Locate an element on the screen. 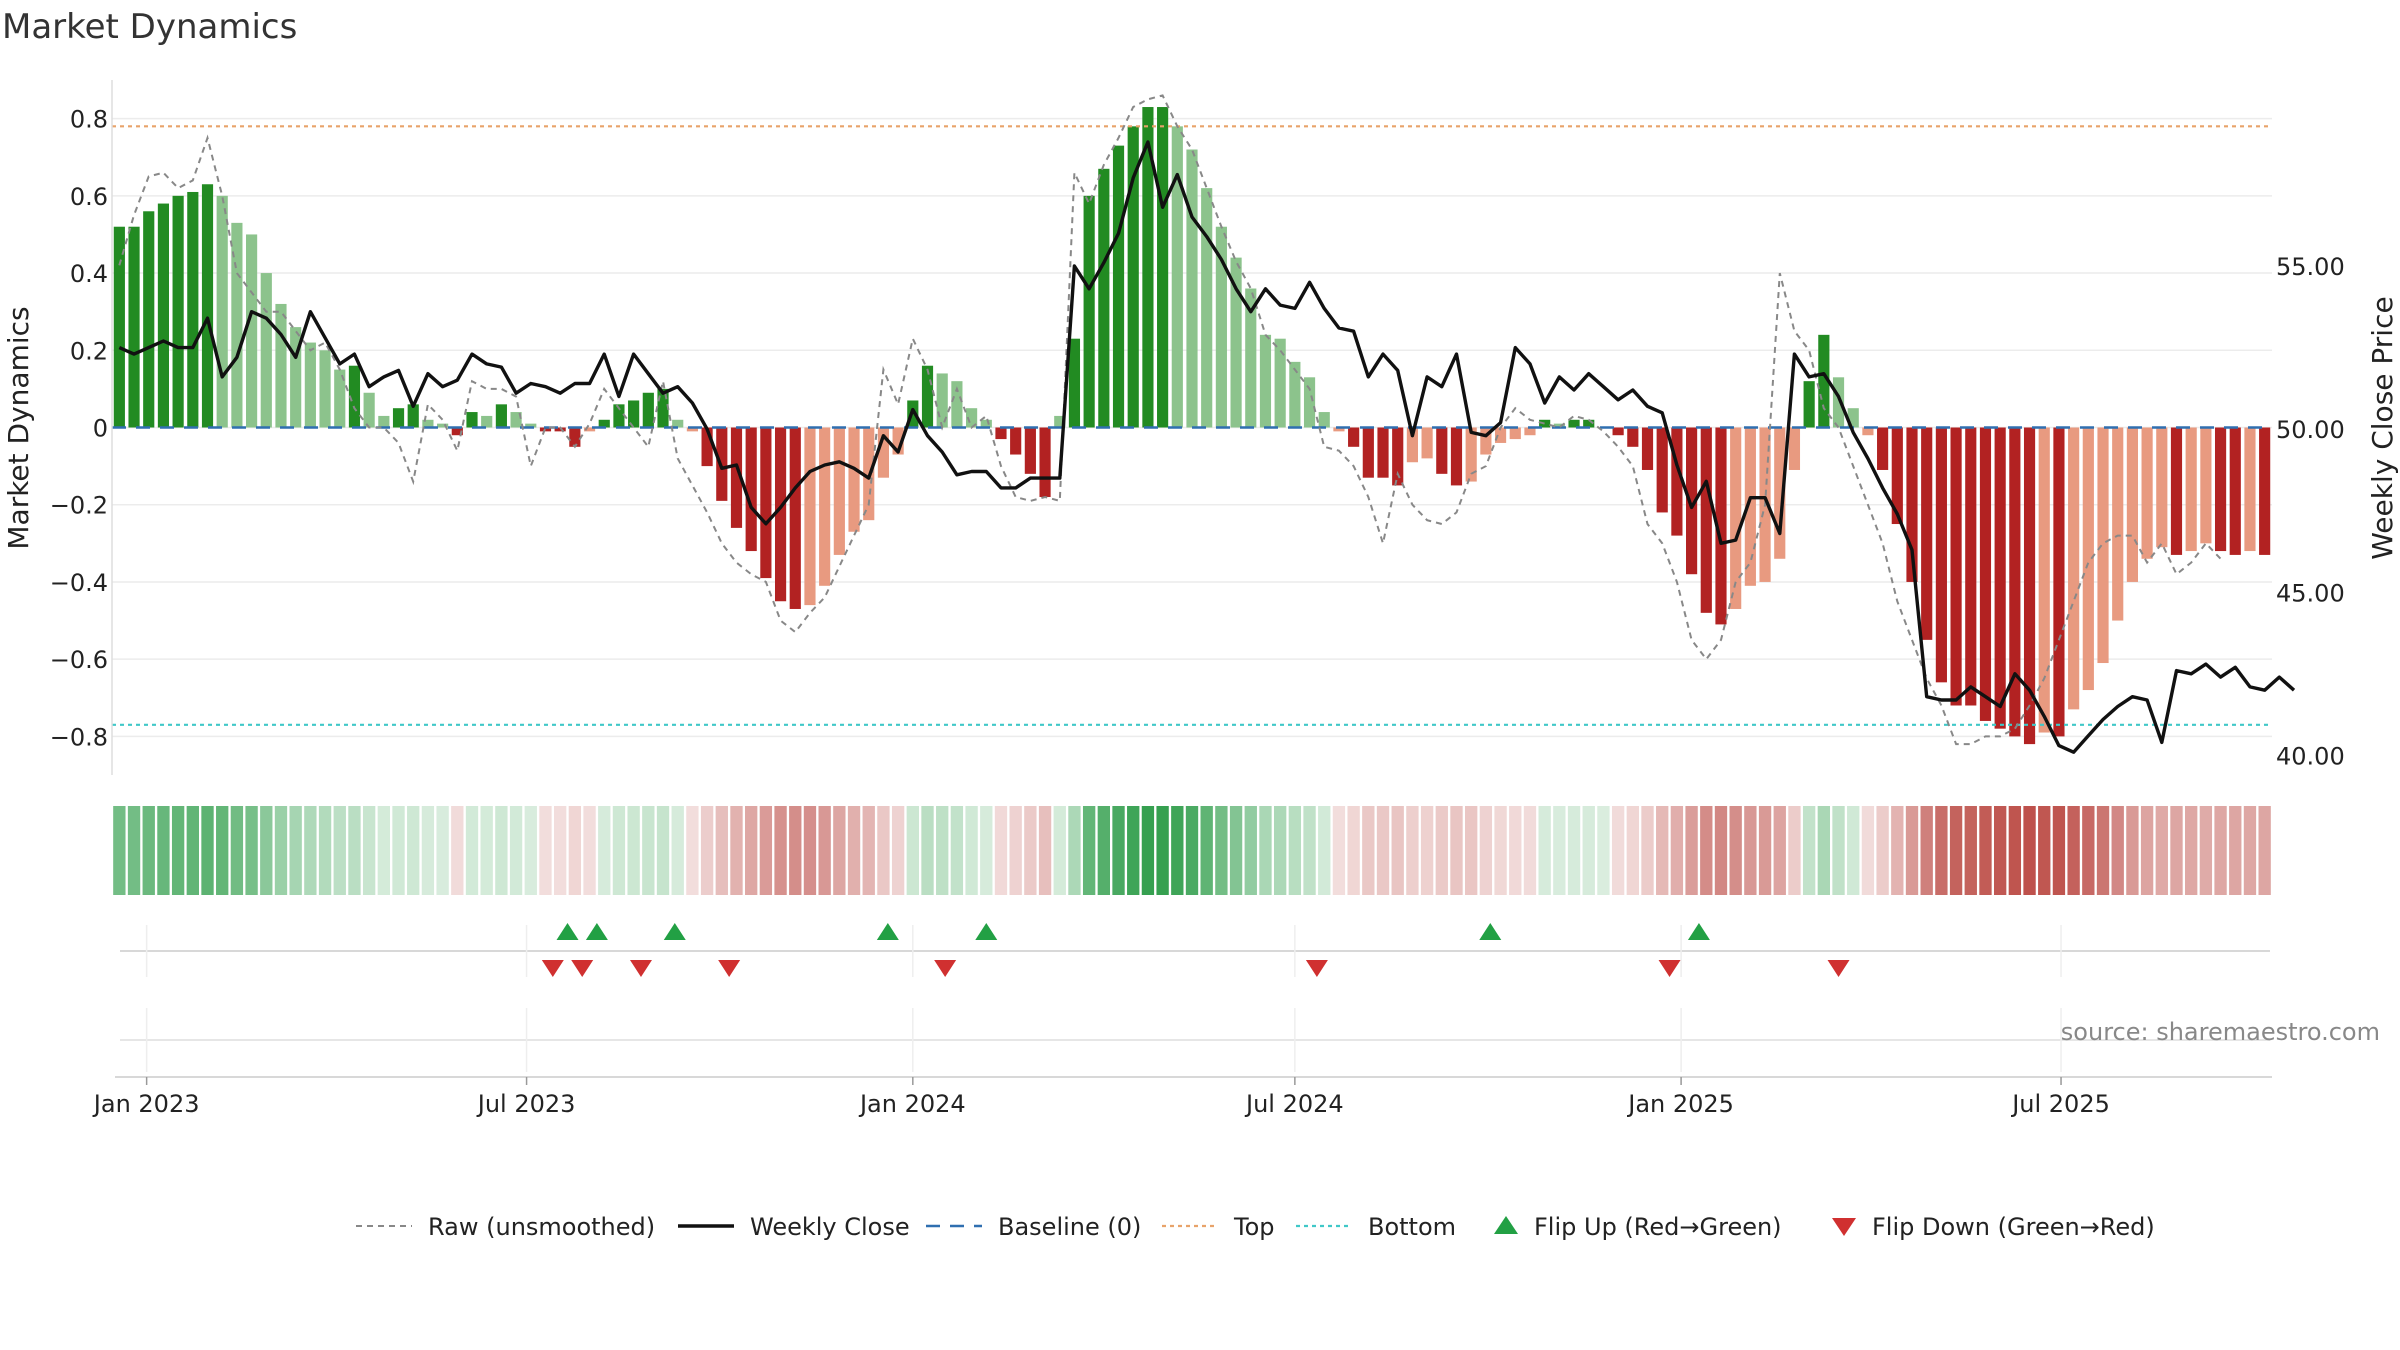  y-tick-label: −0.4 is located at coordinates (79, 583).